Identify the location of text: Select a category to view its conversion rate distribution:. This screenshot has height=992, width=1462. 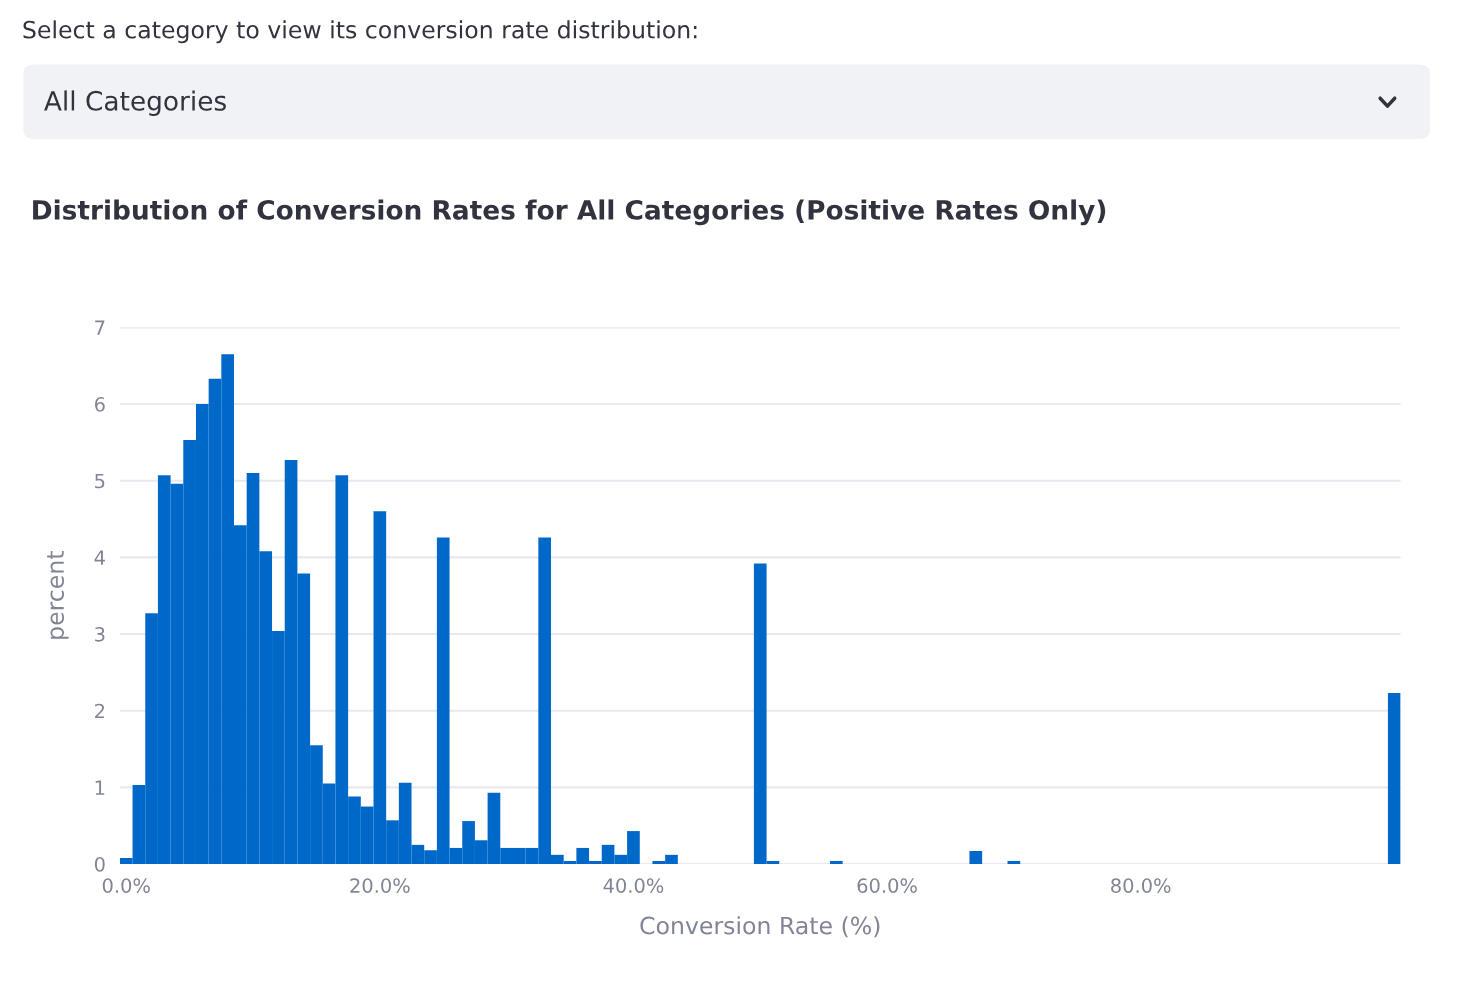
(360, 32).